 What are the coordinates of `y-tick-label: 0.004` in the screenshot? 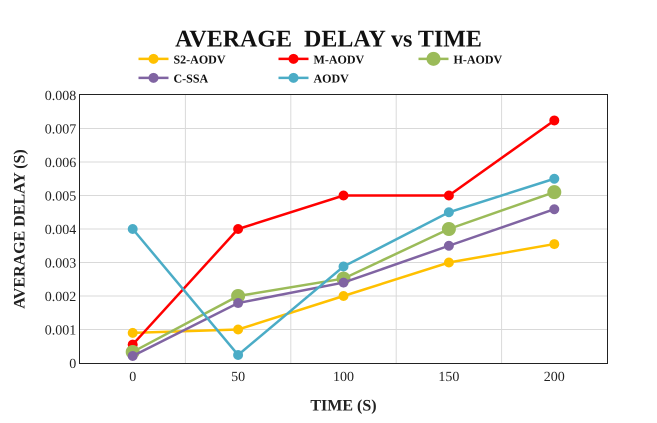 It's located at (60, 230).